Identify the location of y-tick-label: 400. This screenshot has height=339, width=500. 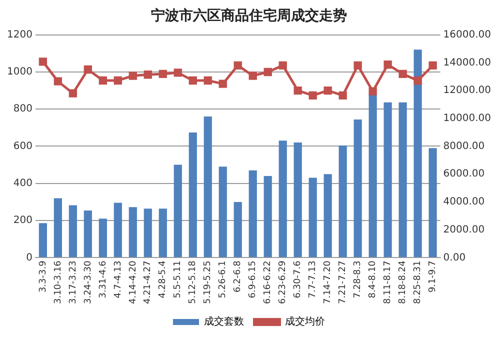
(22, 183).